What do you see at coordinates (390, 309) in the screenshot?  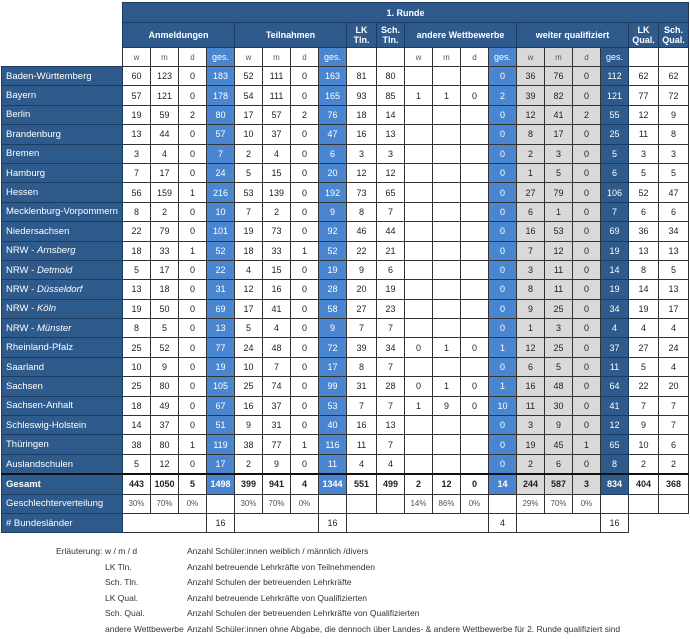 I see `cell-sch-tln: 23` at bounding box center [390, 309].